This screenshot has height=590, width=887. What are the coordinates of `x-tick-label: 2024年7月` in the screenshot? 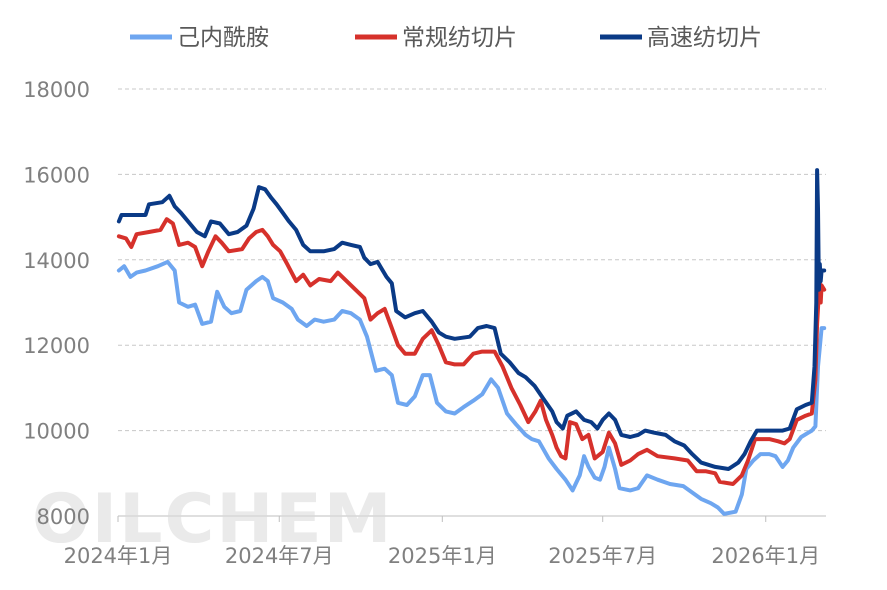 It's located at (279, 556).